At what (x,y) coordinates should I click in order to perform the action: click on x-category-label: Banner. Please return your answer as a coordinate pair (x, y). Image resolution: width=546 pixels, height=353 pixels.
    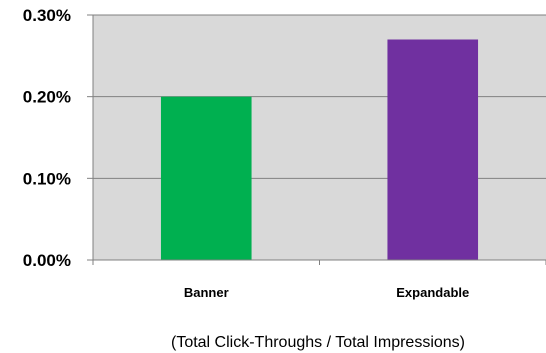
    Looking at the image, I should click on (206, 292).